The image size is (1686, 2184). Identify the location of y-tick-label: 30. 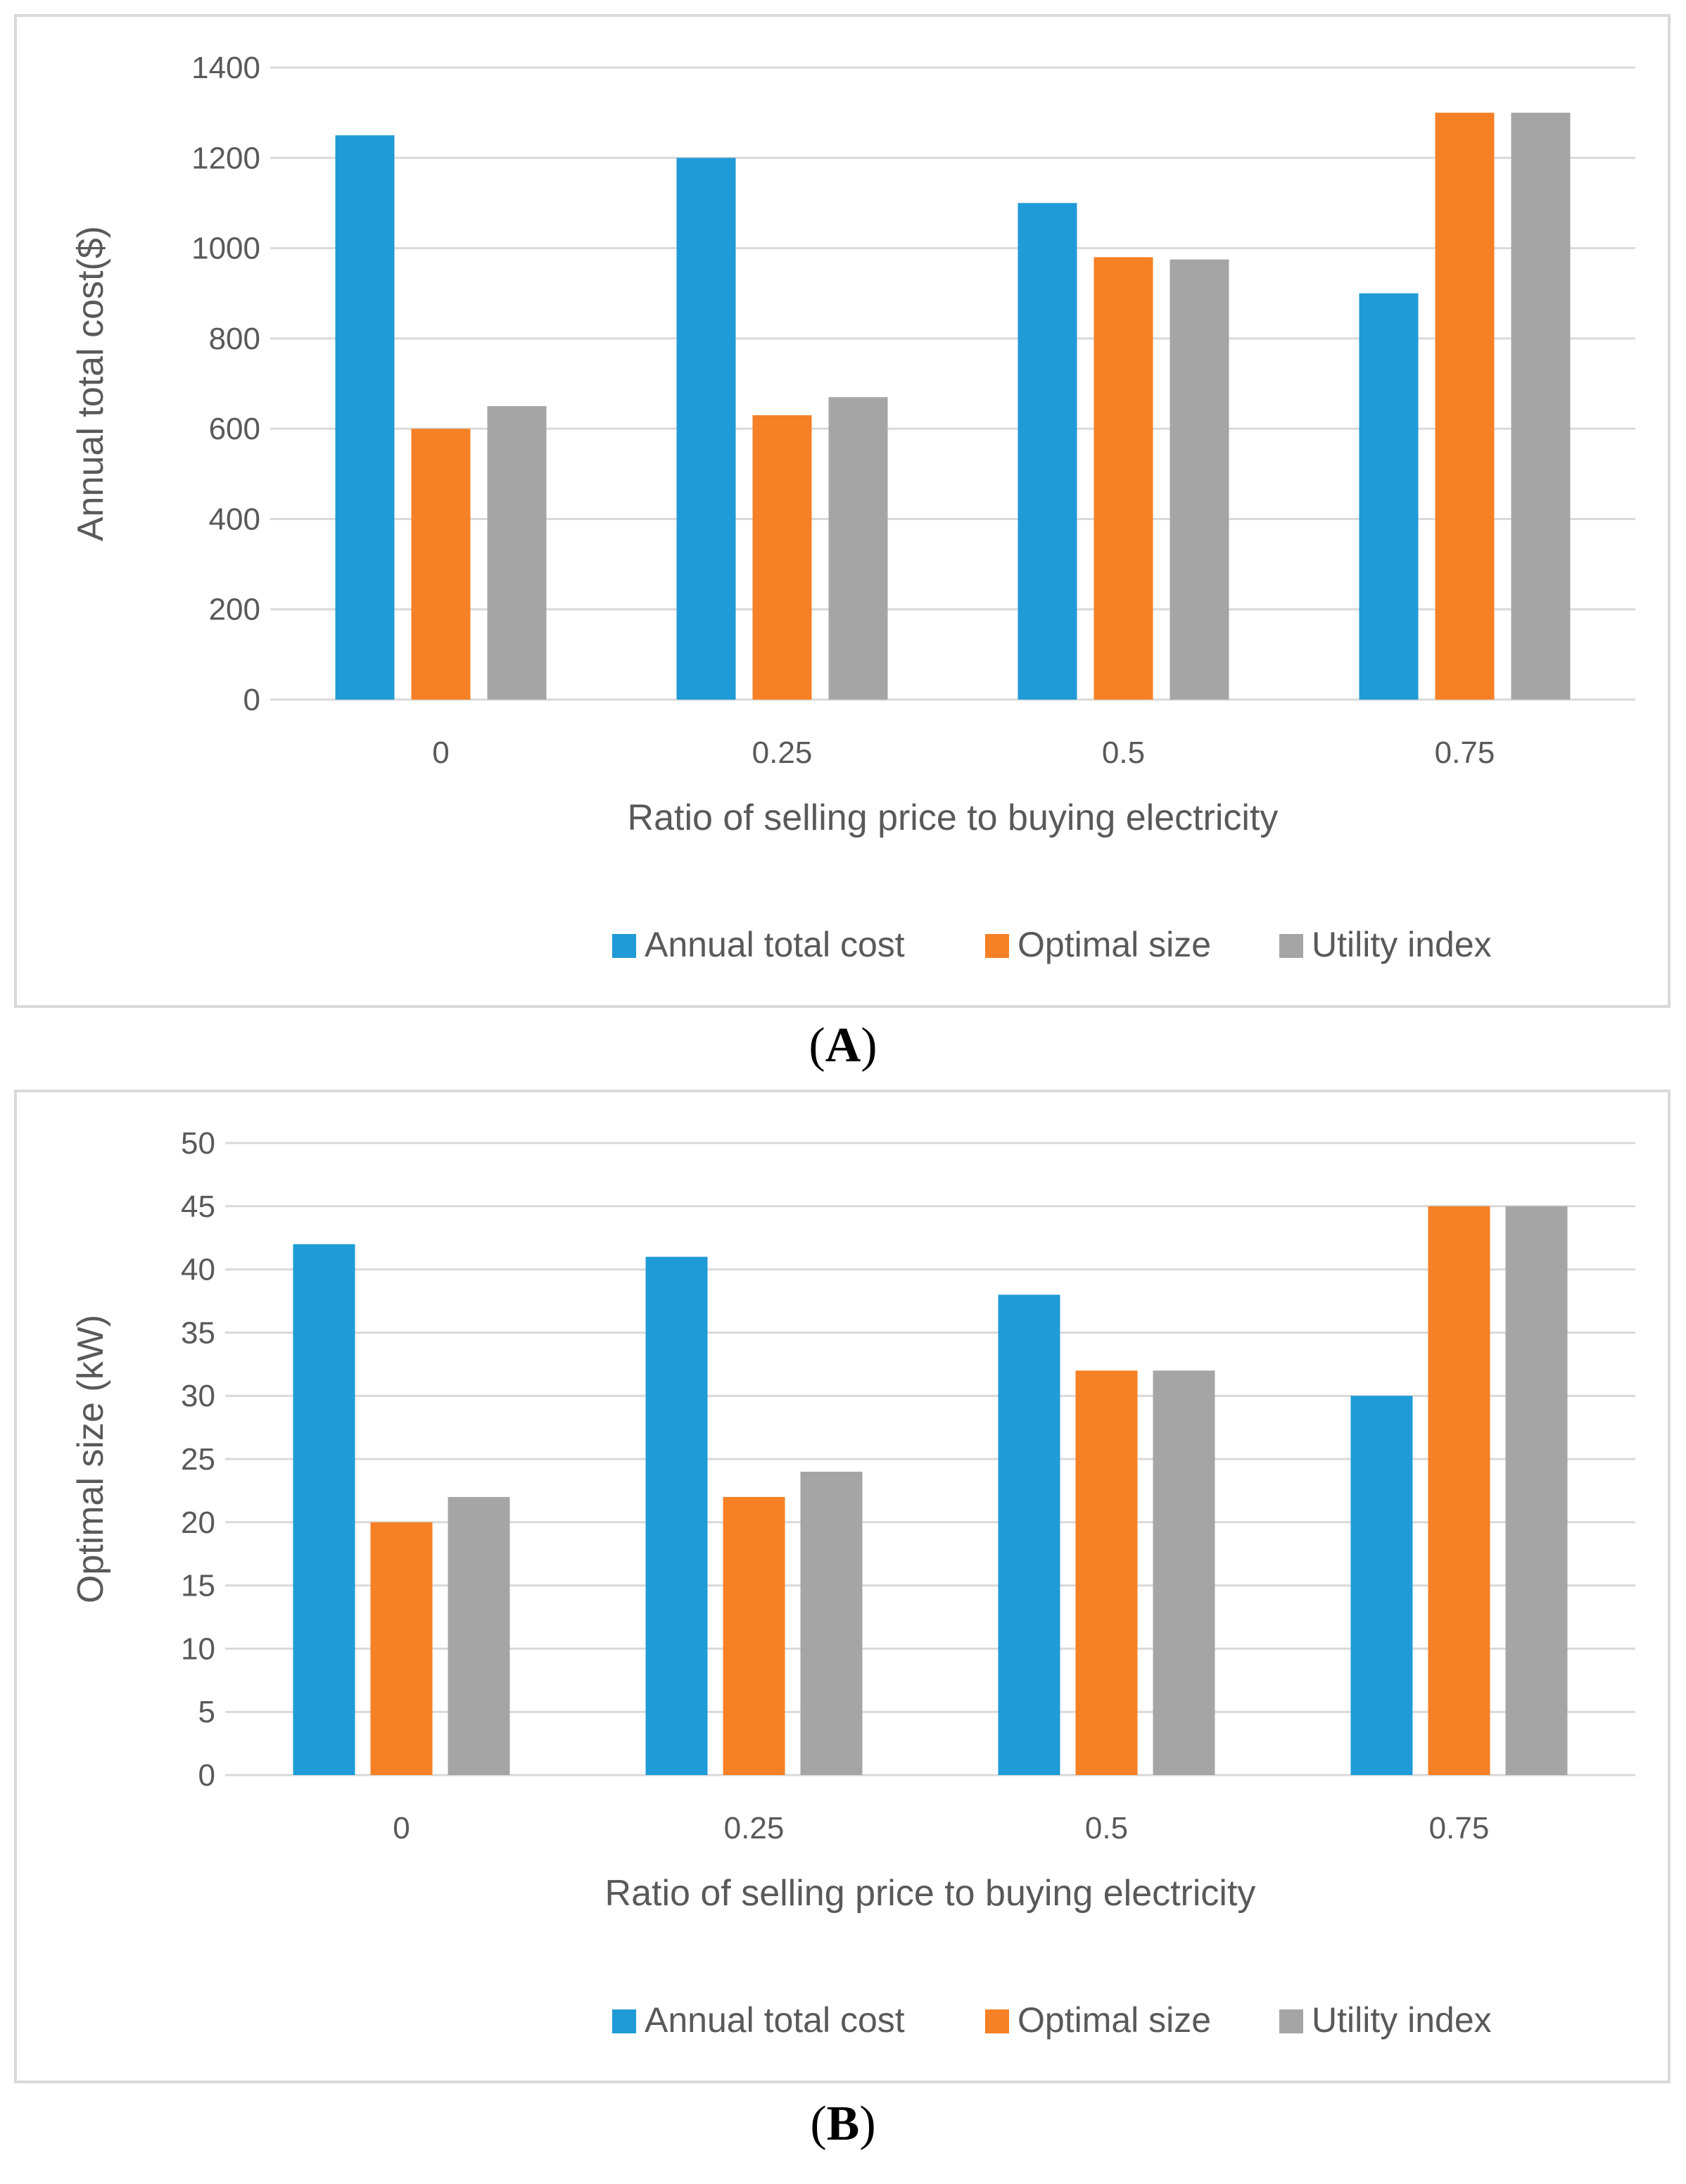
(198, 1396).